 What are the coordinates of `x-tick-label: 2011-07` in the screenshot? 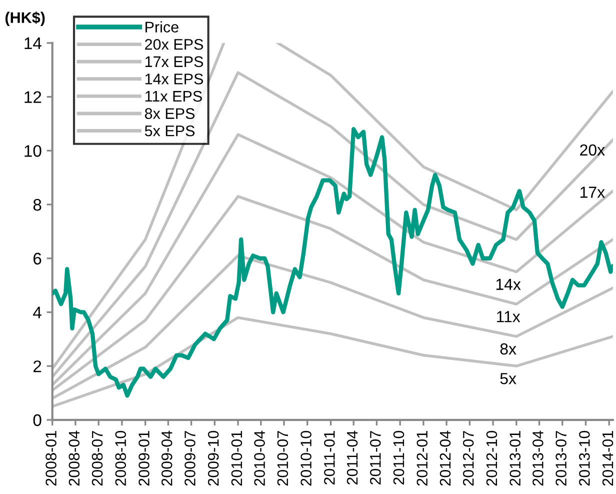 It's located at (375, 457).